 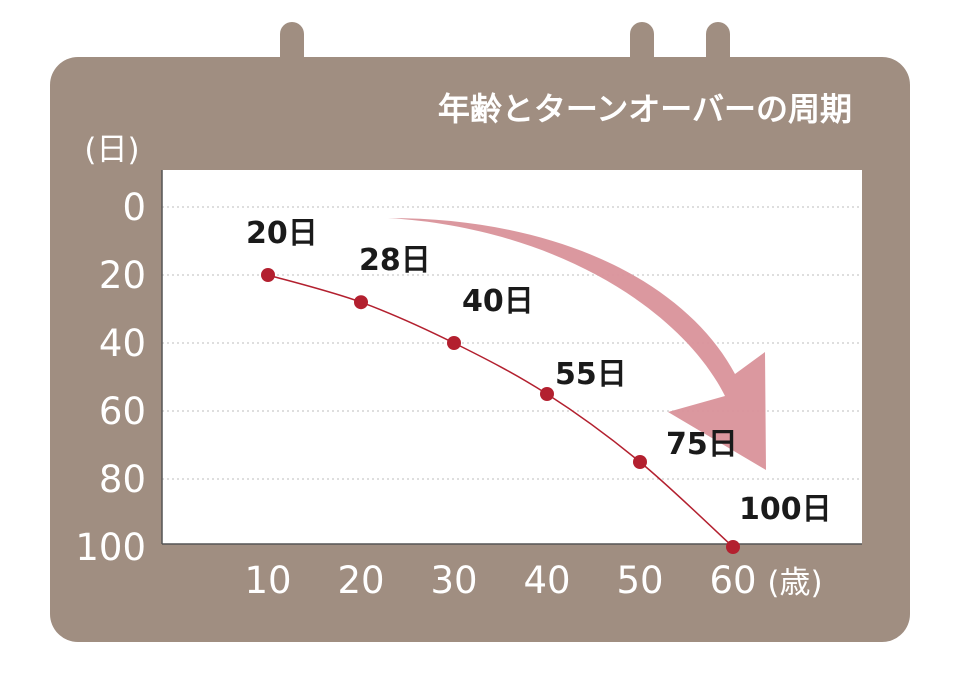 I want to click on chart-title: 年齢とターンオーバーの周期, so click(x=645, y=109).